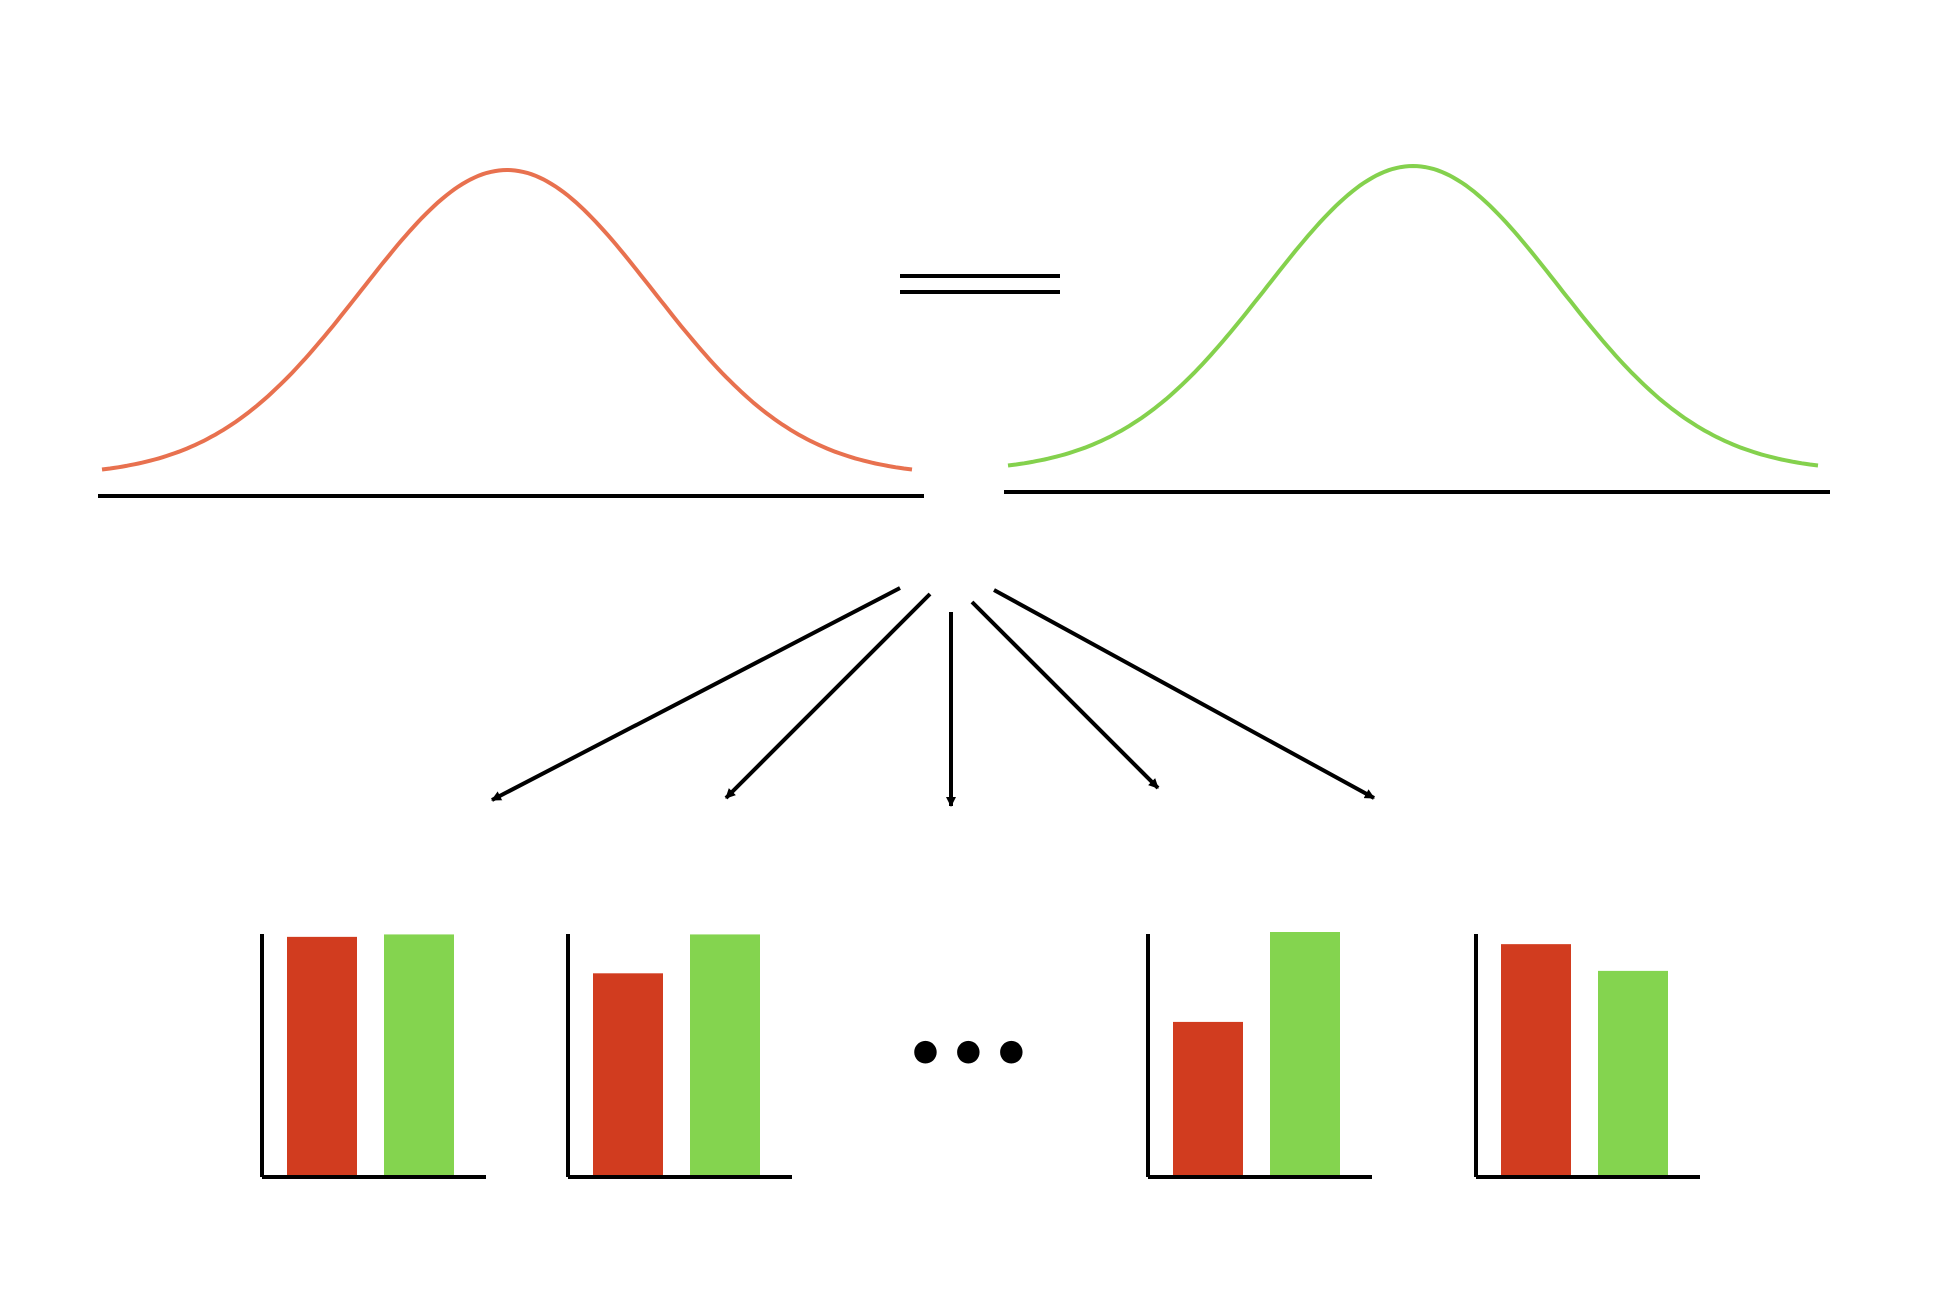  What do you see at coordinates (933, 696) in the screenshot?
I see `sampling-arrows` at bounding box center [933, 696].